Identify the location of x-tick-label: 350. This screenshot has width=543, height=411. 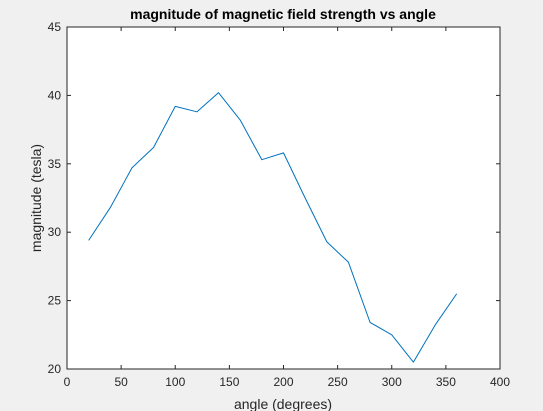
(446, 382).